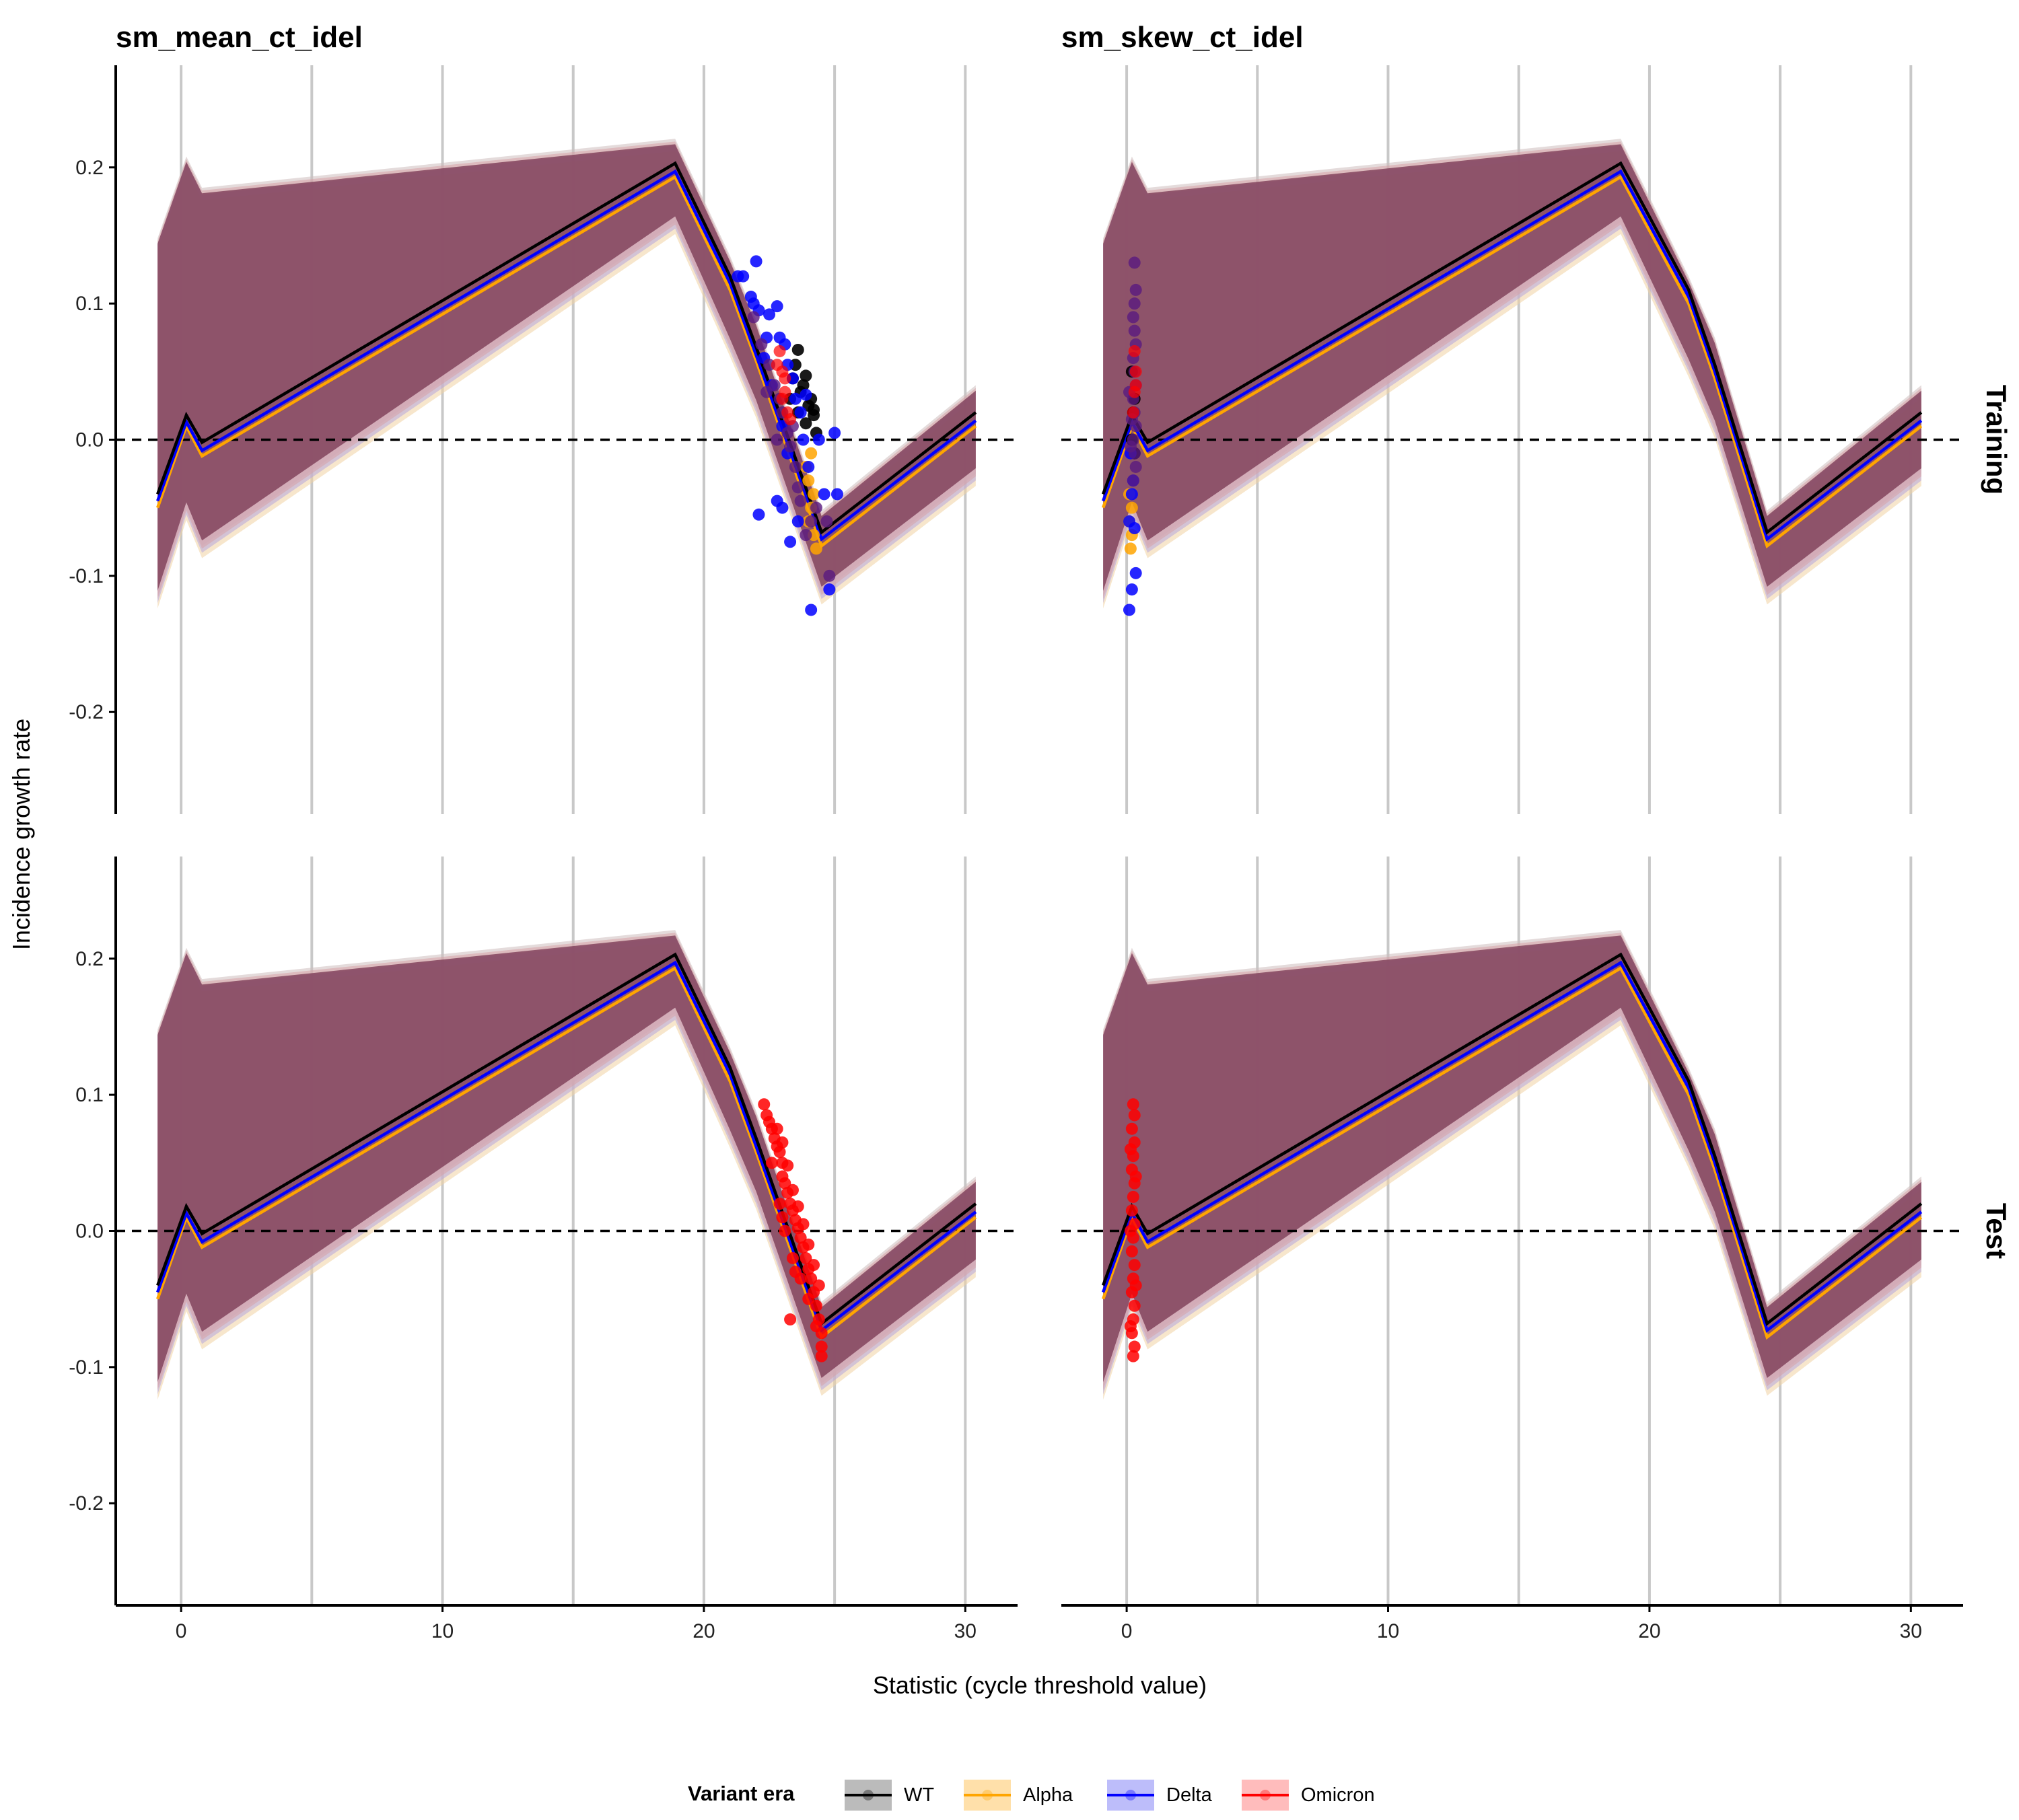  I want to click on strip-label-training: Training, so click(1997, 440).